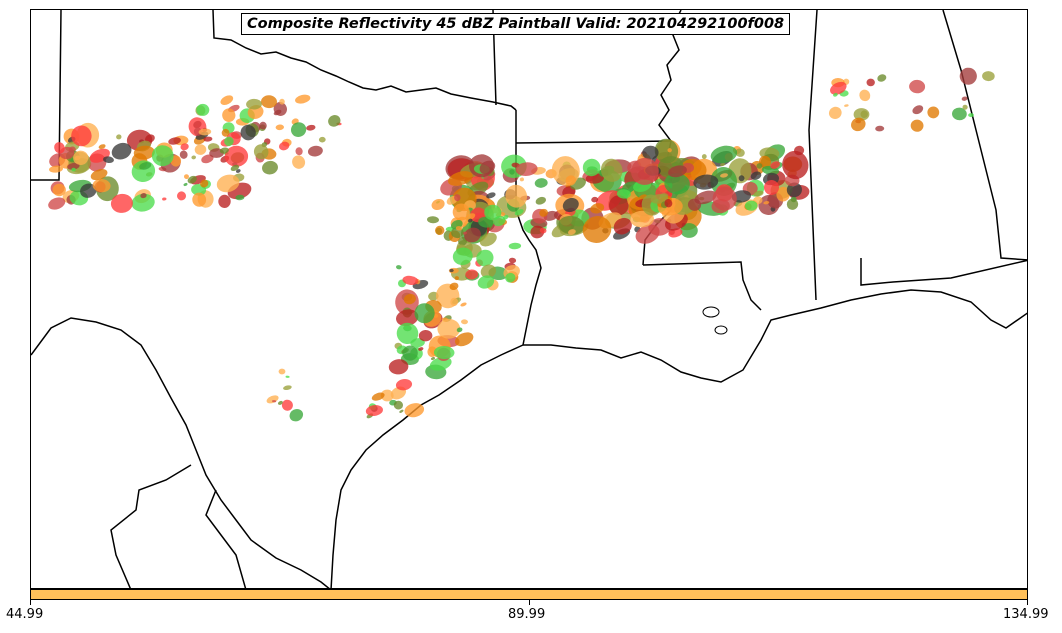  I want to click on texas-oklahoma-border, so click(364, 60).